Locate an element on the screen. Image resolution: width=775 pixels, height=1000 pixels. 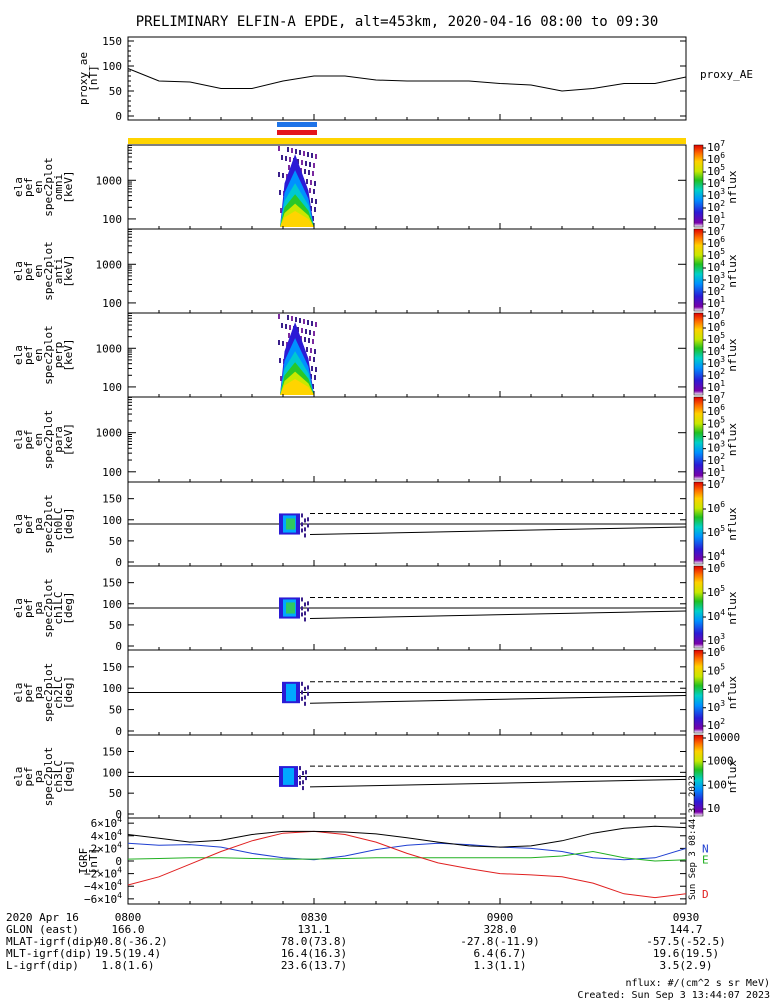
tick-label: 10⁷ is located at coordinates (716, 230).